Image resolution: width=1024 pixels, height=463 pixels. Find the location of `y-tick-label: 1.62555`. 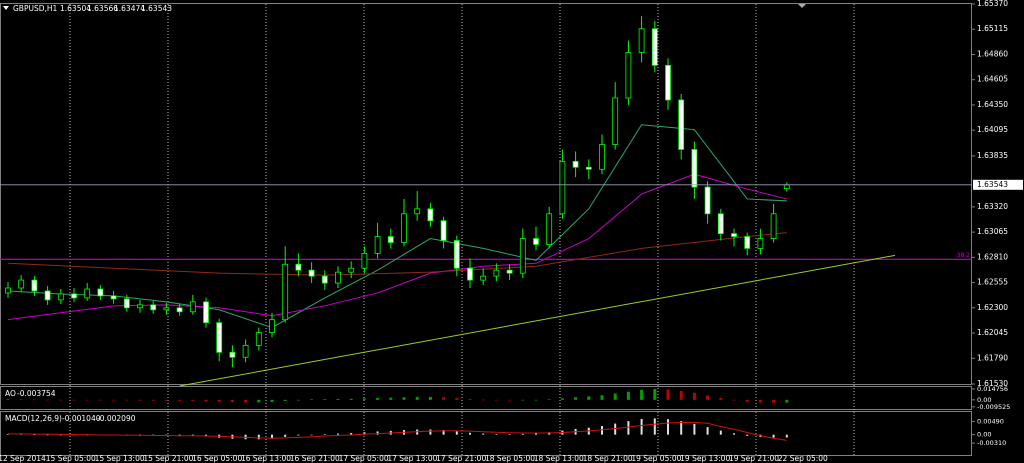

y-tick-label: 1.62555 is located at coordinates (992, 282).